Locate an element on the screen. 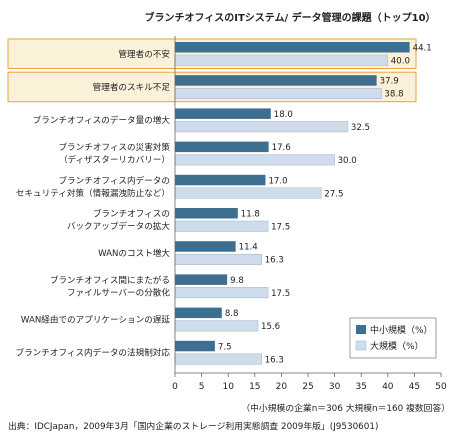 Image resolution: width=455 pixels, height=440 pixels. category-label: ファイルサーバーの分散化 is located at coordinates (118, 292).